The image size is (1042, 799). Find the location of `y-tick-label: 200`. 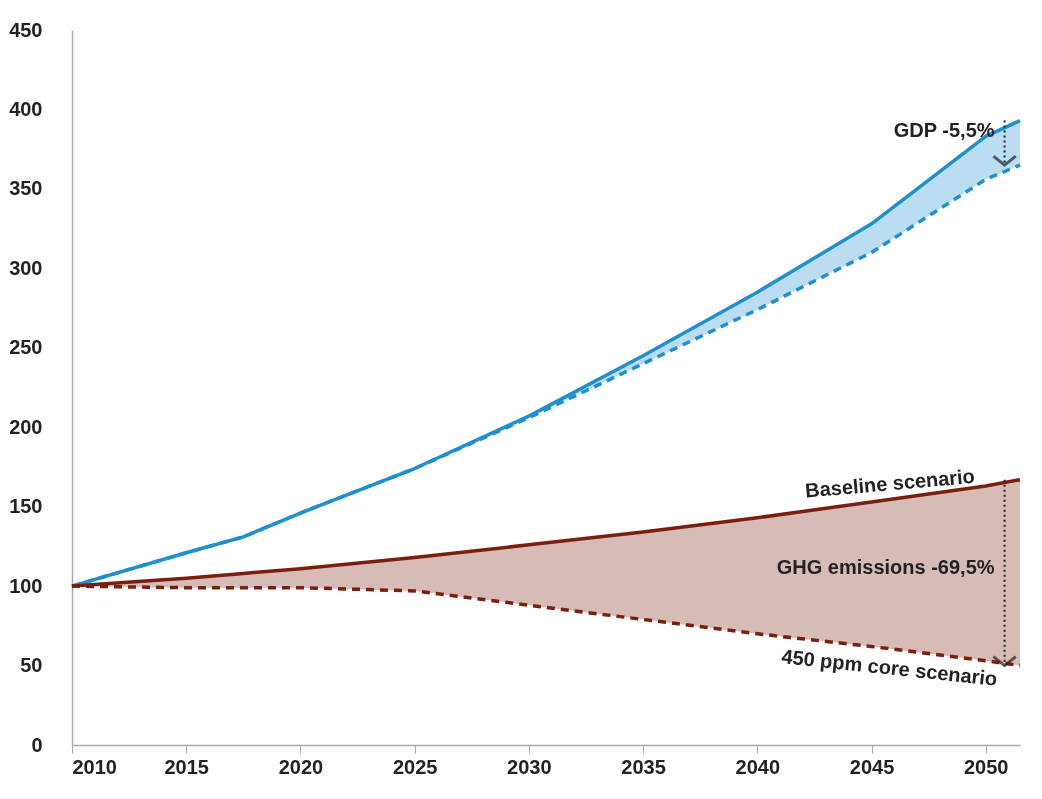

y-tick-label: 200 is located at coordinates (26, 426).